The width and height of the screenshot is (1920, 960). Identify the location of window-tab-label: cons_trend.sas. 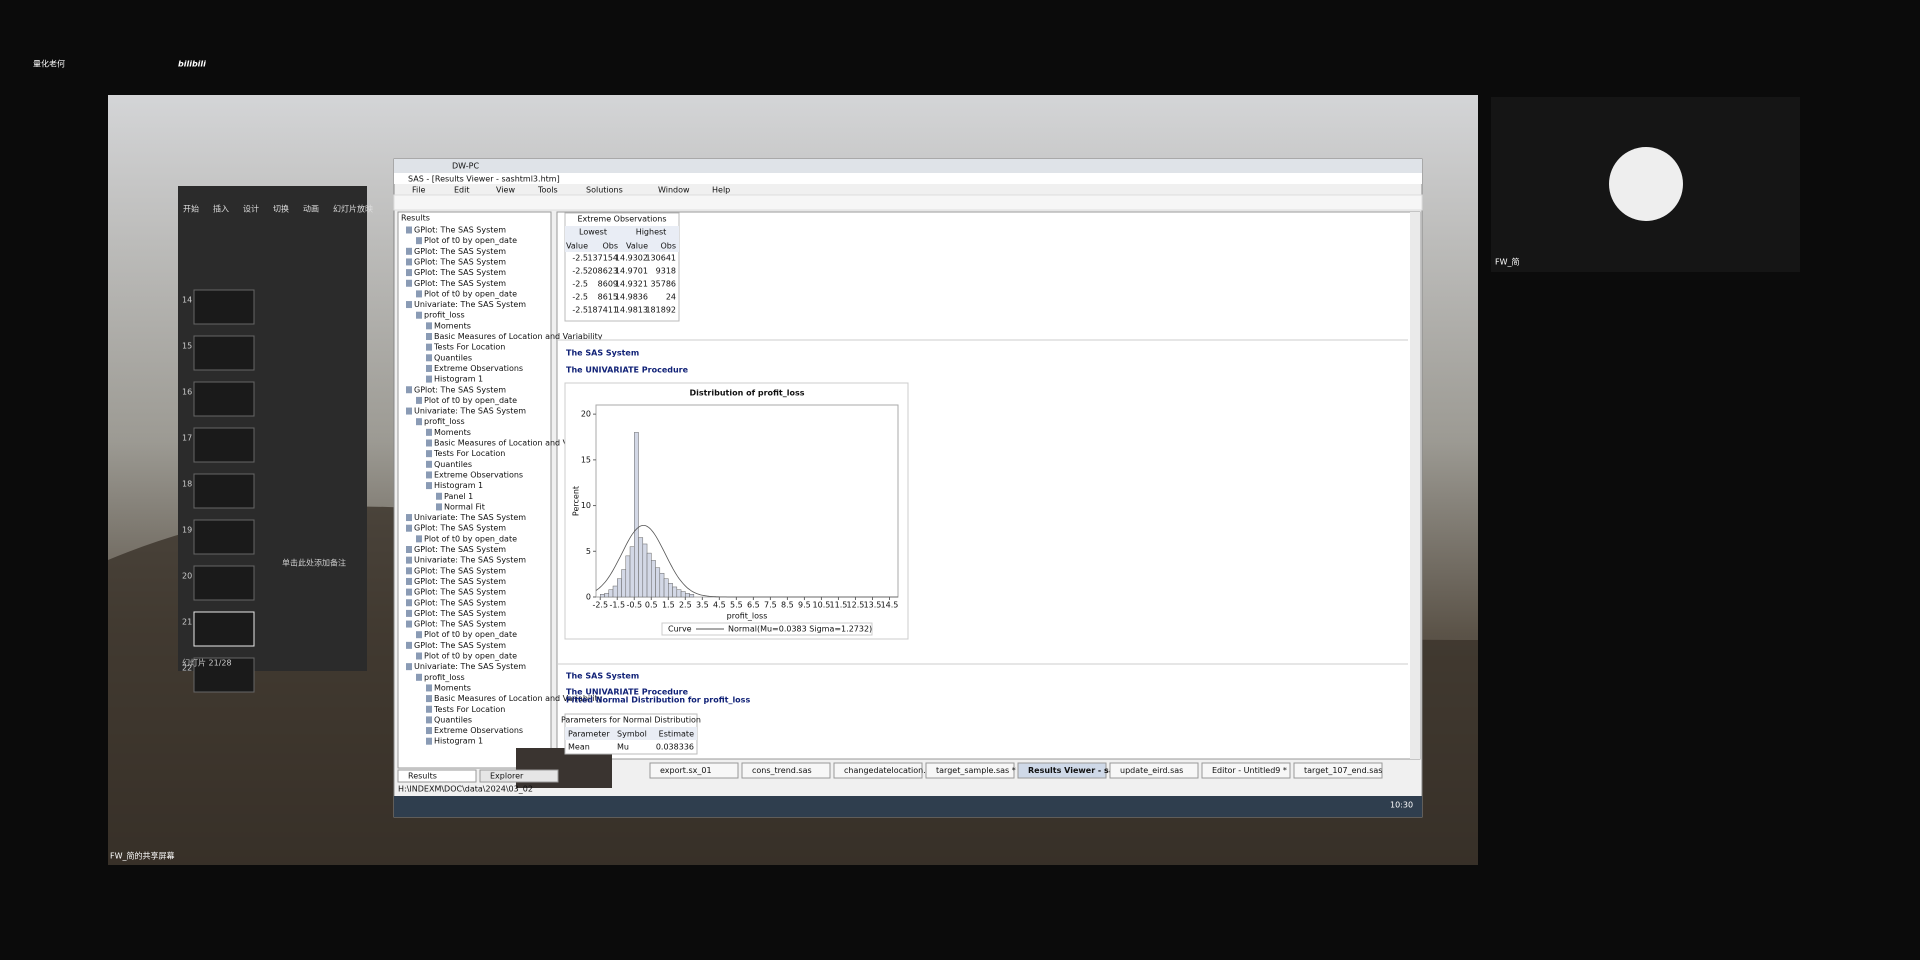
(782, 770).